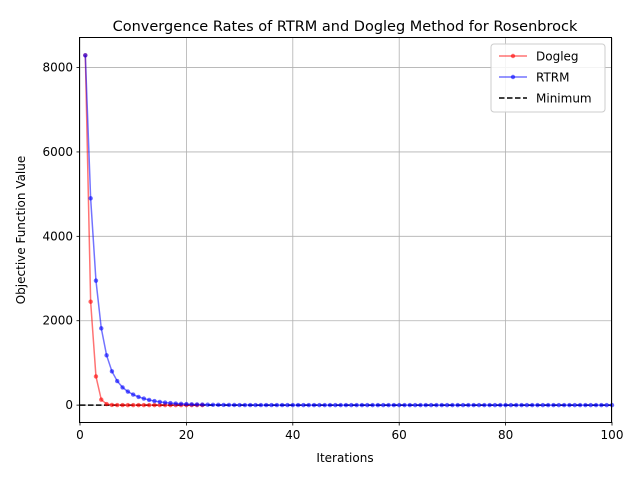 The height and width of the screenshot is (480, 640). I want to click on y-tick-label: 2000, so click(57, 321).